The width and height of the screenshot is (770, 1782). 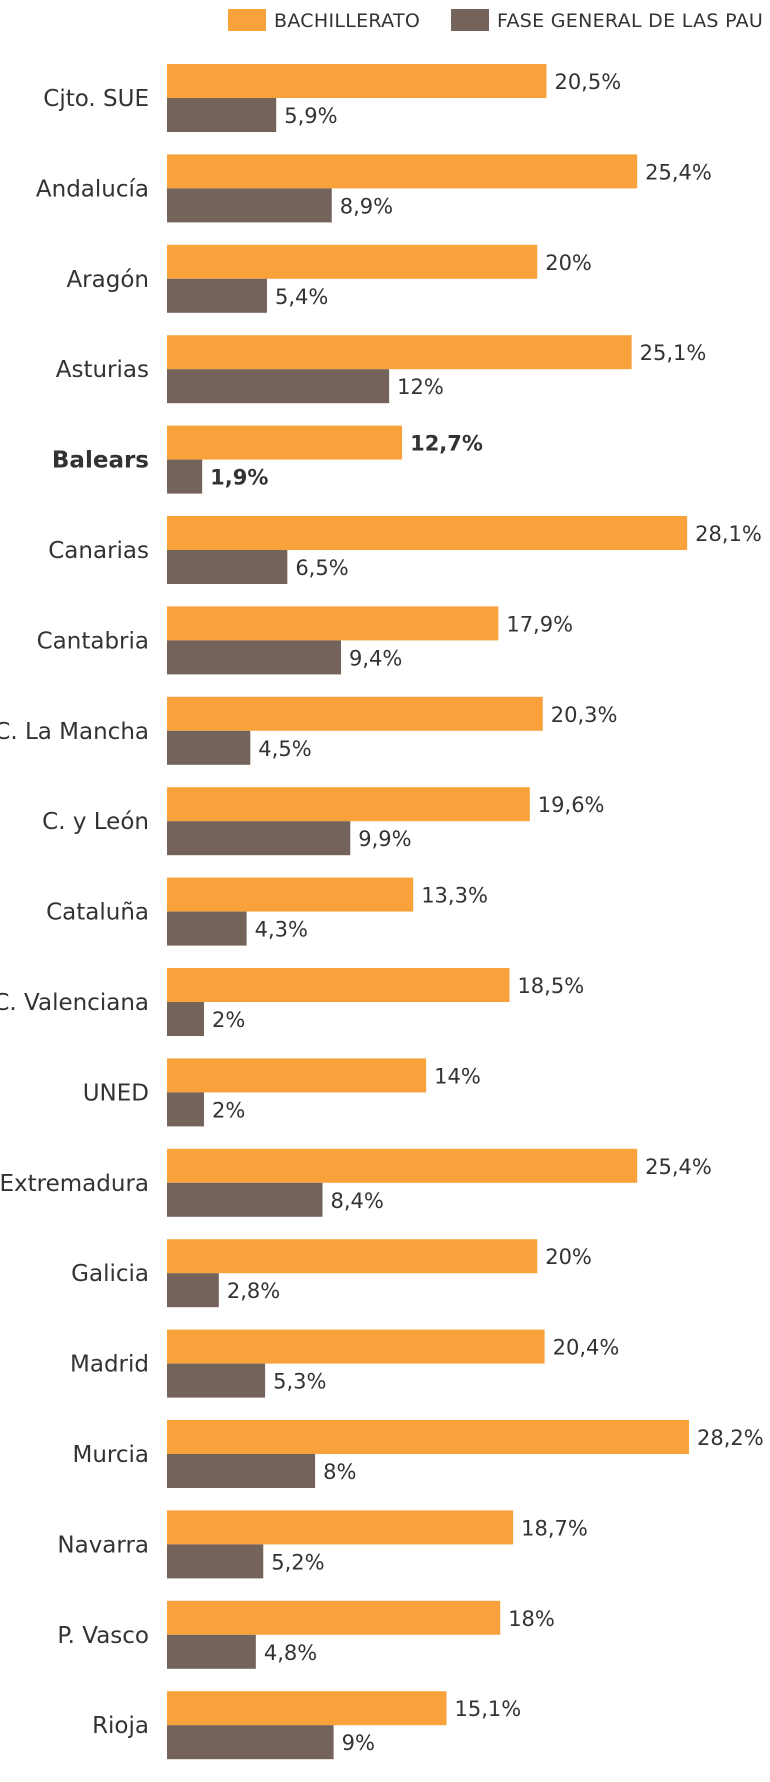 I want to click on value-label: 5,4%, so click(x=301, y=297).